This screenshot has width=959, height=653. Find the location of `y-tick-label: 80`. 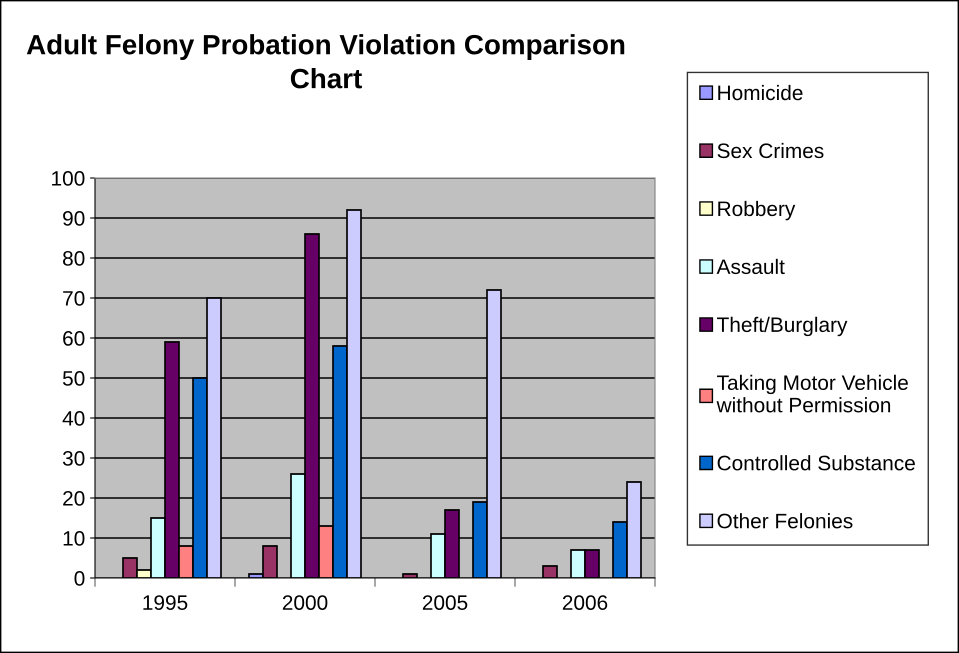

y-tick-label: 80 is located at coordinates (73, 258).